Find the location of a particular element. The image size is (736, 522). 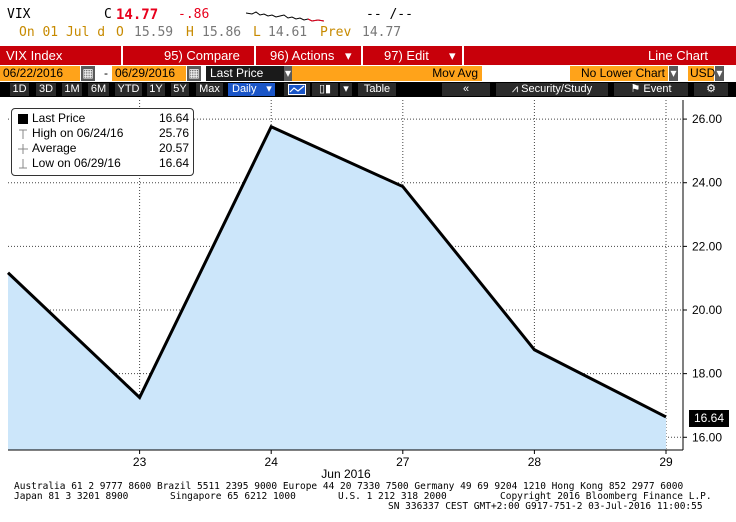

y-tick-label: 24.00 is located at coordinates (707, 183).